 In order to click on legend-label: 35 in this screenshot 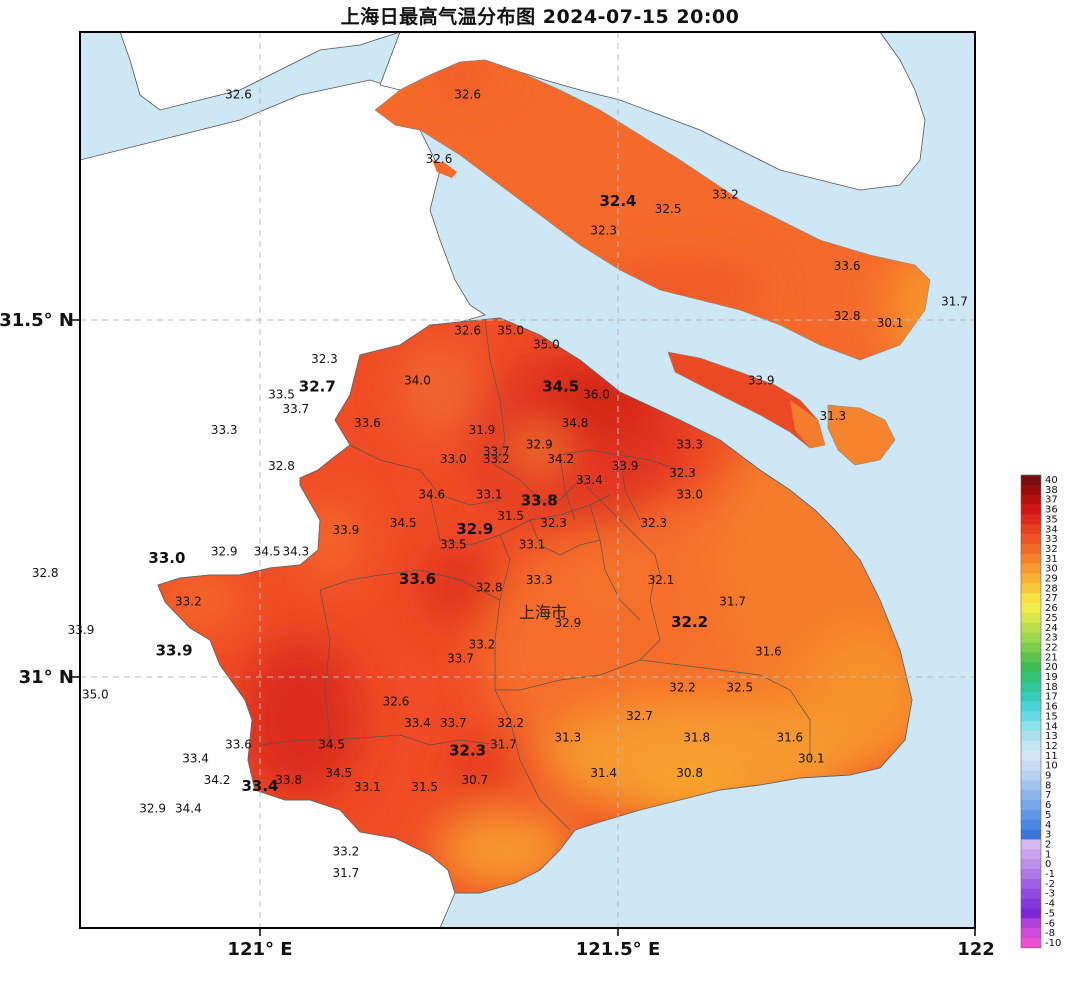, I will do `click(1051, 519)`.